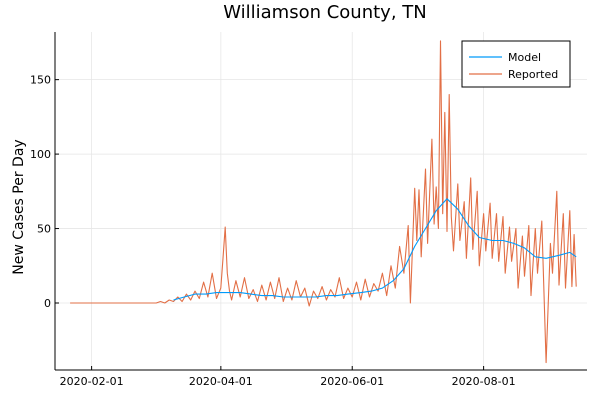  What do you see at coordinates (92, 381) in the screenshot?
I see `x-tick-label: 2020-02-01` at bounding box center [92, 381].